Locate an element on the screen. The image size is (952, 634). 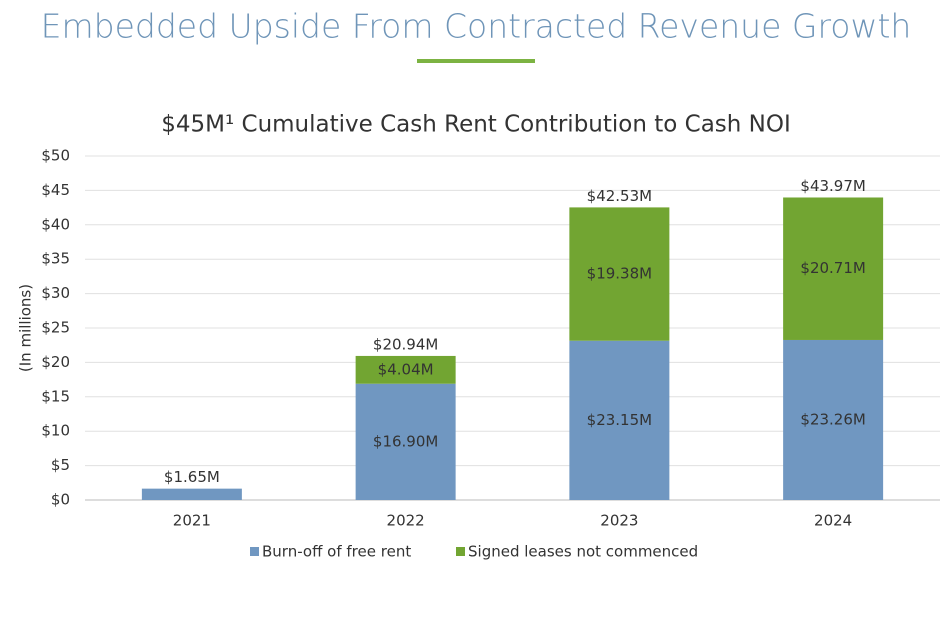
x-tick-label: 2021 is located at coordinates (192, 521).